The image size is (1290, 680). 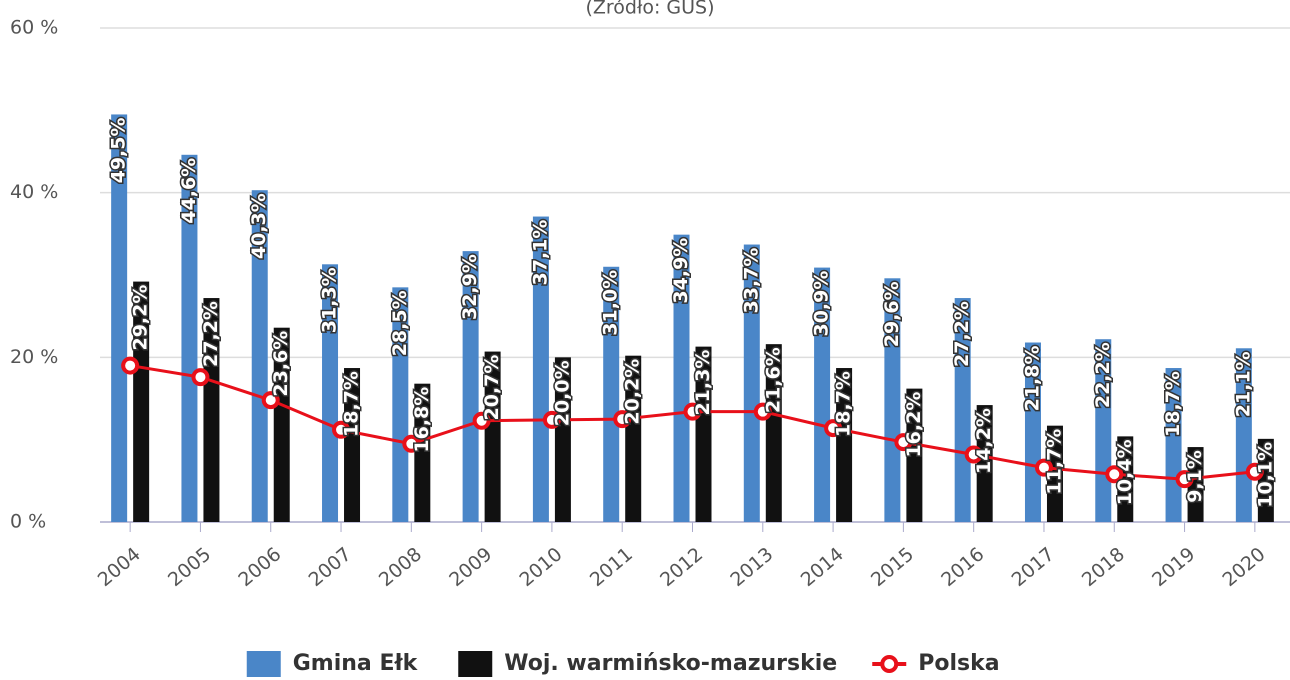 I want to click on data-label: 30,9%, so click(x=822, y=304).